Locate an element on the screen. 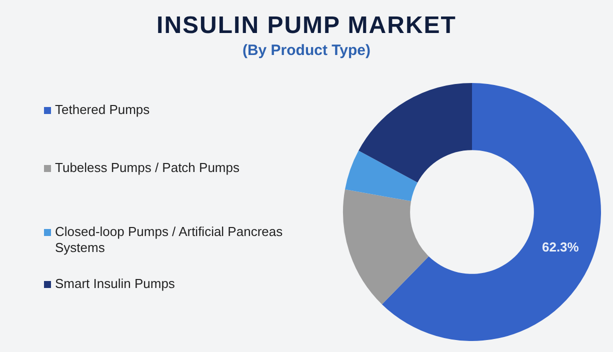 The width and height of the screenshot is (613, 352). chart-subtitle: (By Product Type) is located at coordinates (306, 50).